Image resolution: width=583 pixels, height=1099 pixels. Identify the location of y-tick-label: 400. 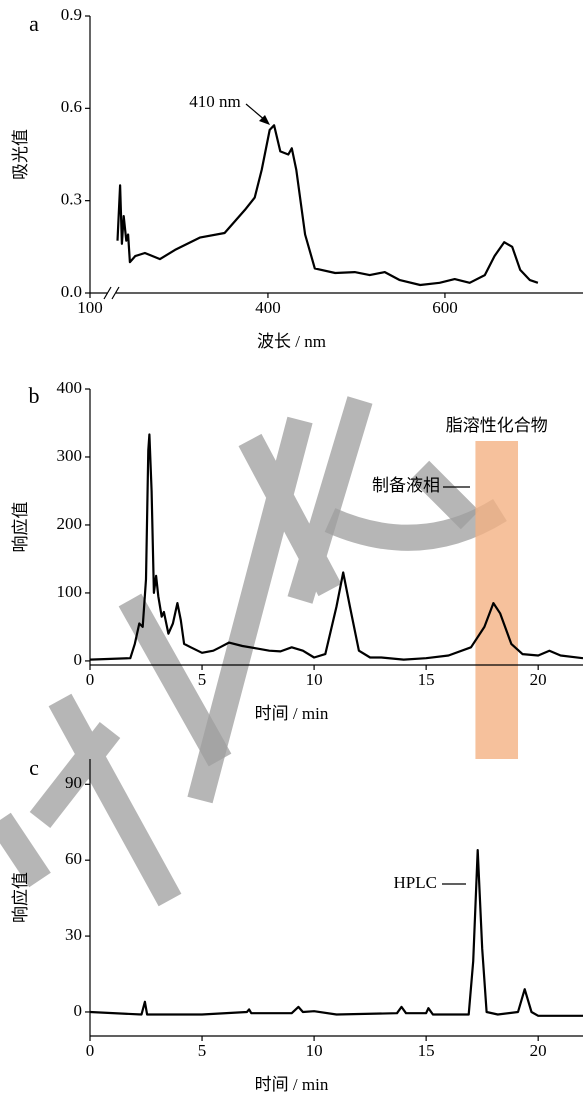
(70, 387).